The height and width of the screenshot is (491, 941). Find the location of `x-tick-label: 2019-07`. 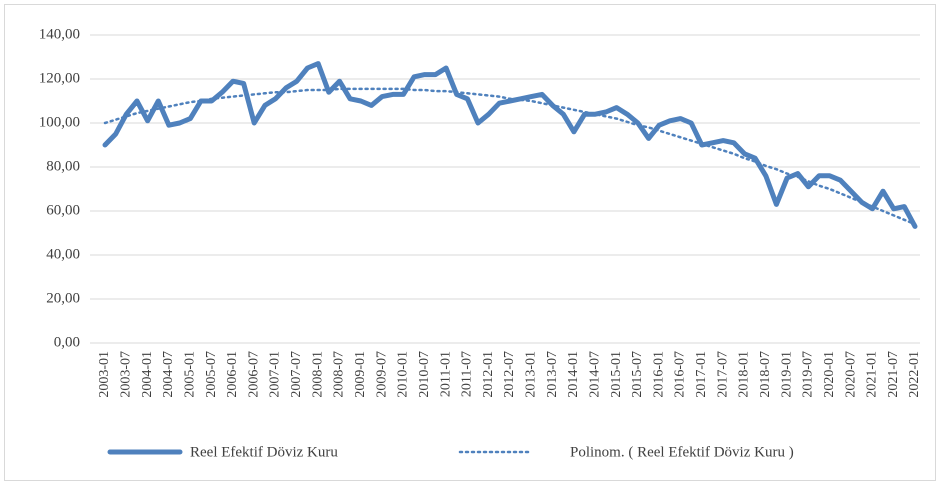

x-tick-label: 2019-07 is located at coordinates (808, 374).